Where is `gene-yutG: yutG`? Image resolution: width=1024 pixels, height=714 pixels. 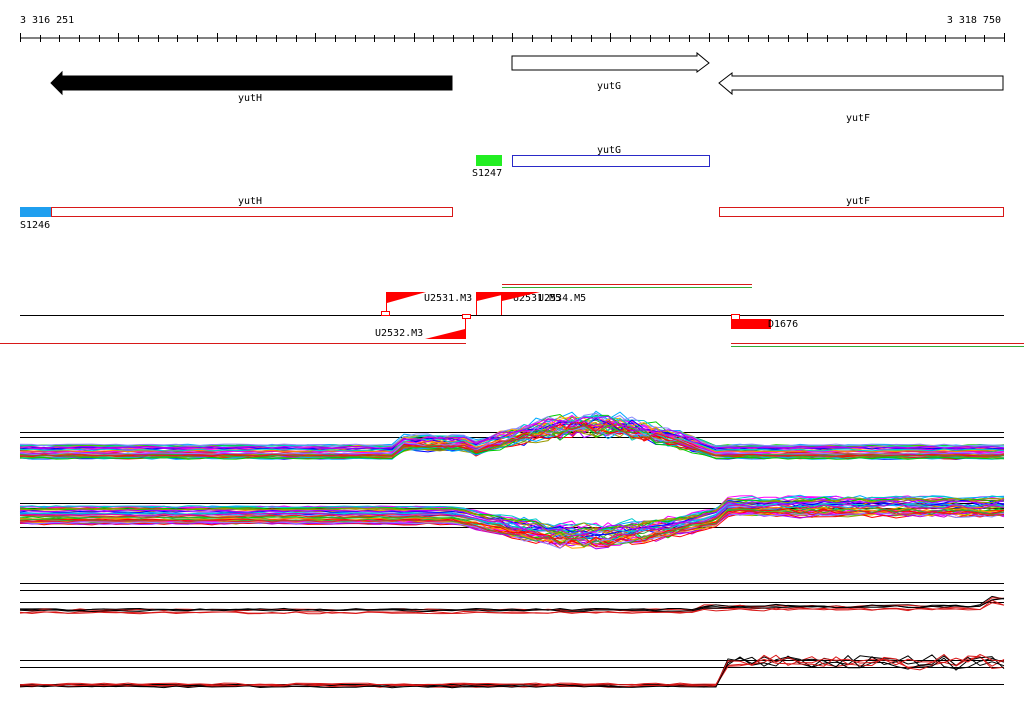 gene-yutG: yutG is located at coordinates (610, 71).